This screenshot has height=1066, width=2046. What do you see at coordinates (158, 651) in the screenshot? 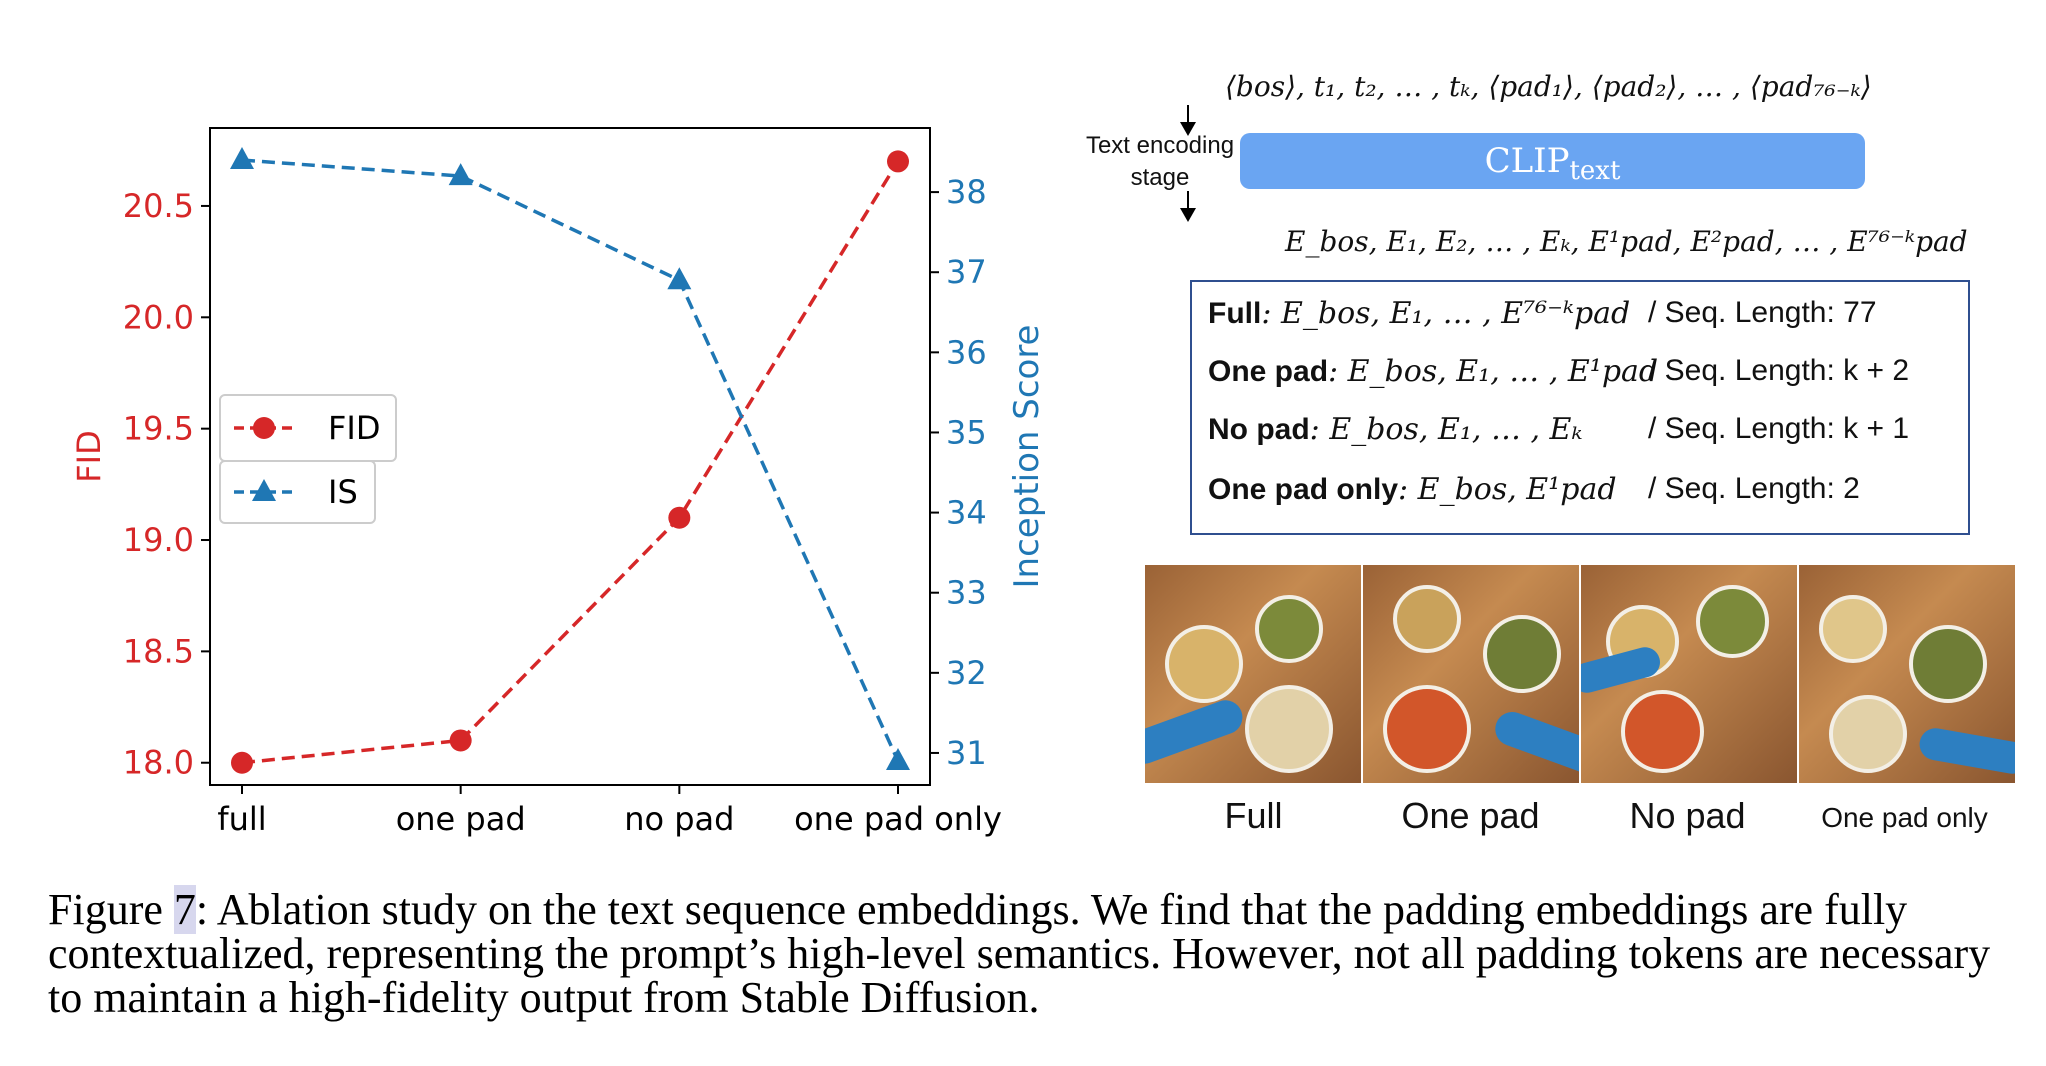
I see `y-tick-label: 18.5` at bounding box center [158, 651].